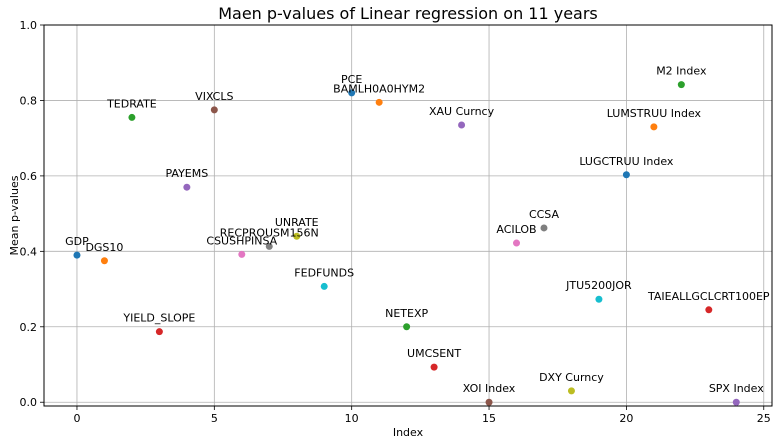  Describe the element at coordinates (158, 318) in the screenshot. I see `point-label: YIELD_SLOPE` at that location.